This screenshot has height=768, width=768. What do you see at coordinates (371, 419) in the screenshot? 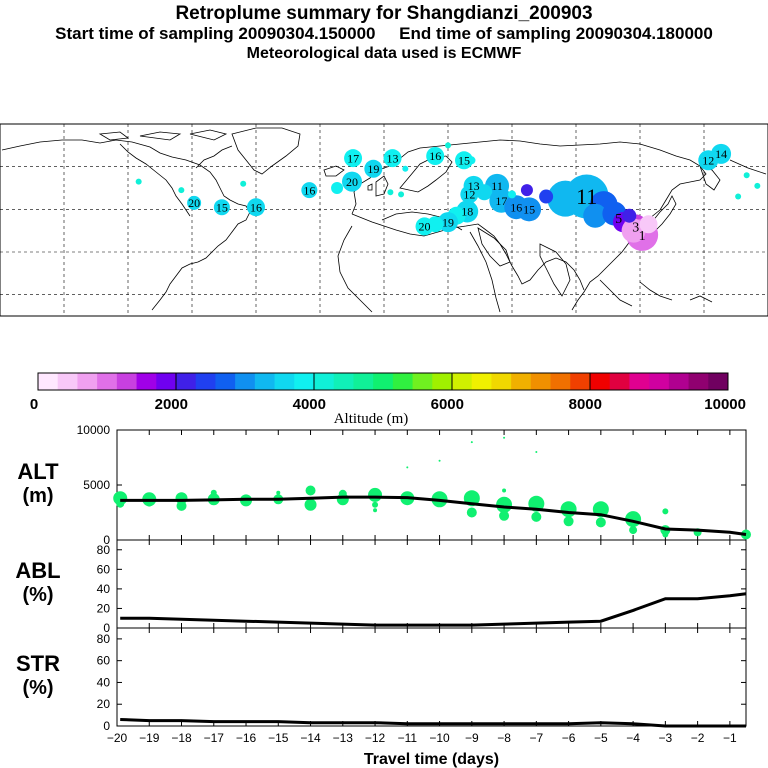
I see `colorbar-label: Altitude (m)` at bounding box center [371, 419].